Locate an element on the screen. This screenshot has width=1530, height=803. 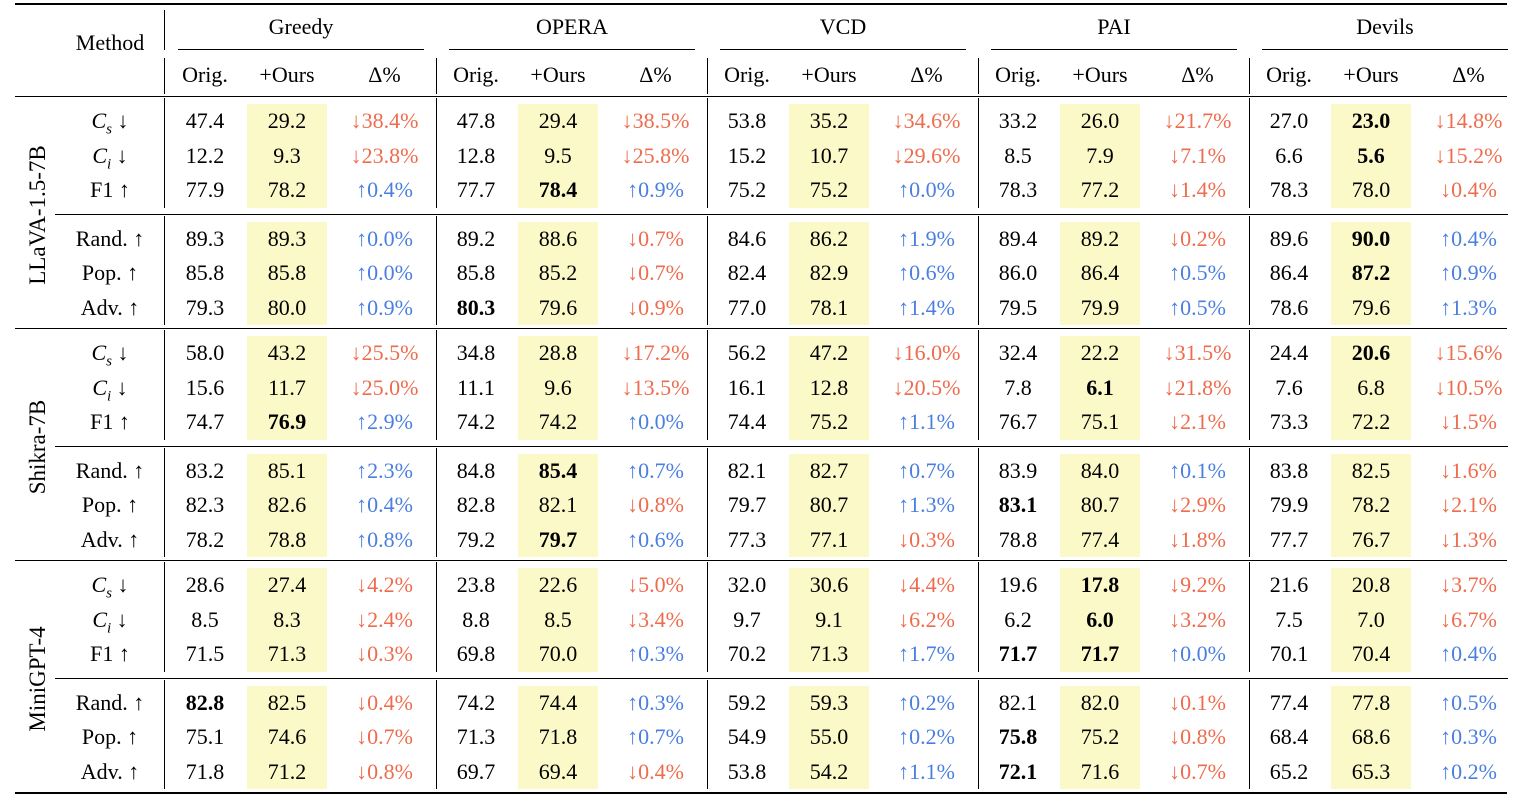
subcolumn-header: Orig. is located at coordinates (747, 74).